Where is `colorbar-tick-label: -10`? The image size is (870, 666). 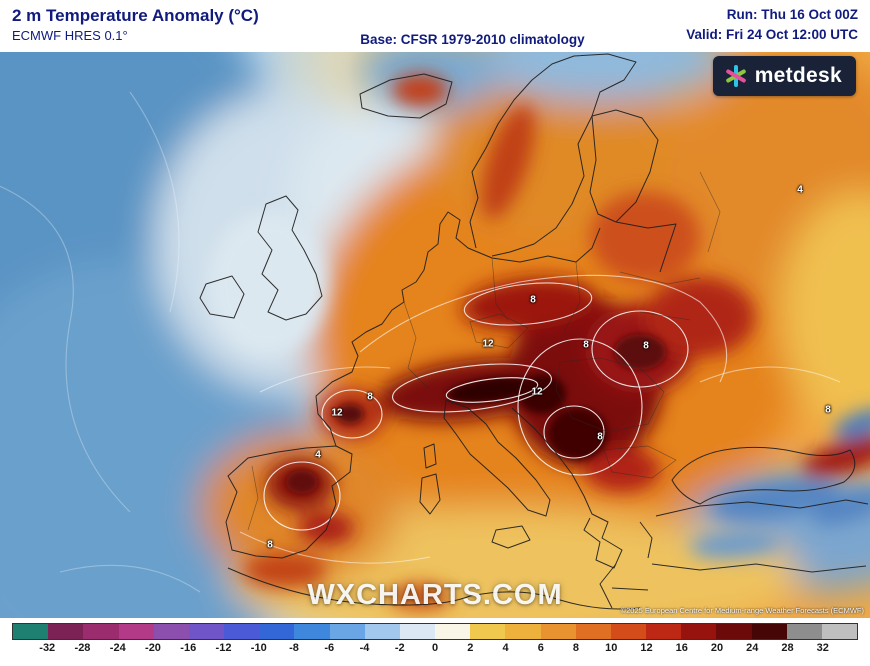 colorbar-tick-label: -10 is located at coordinates (258, 648).